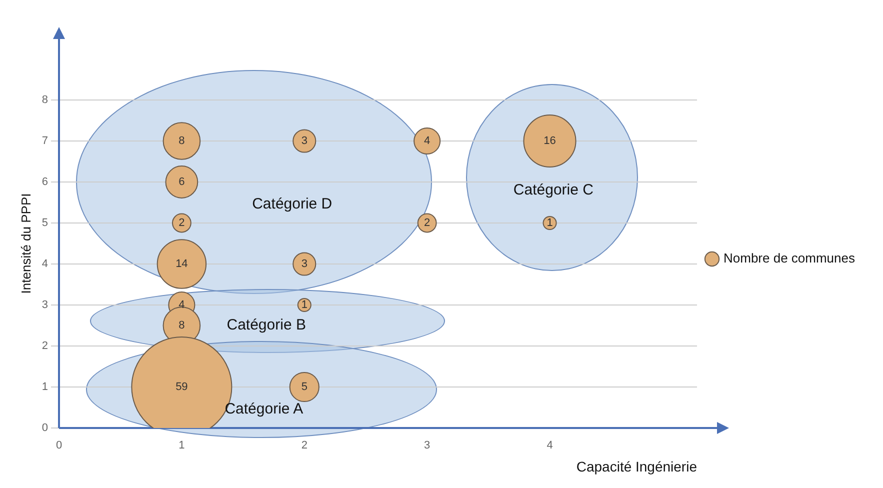  I want to click on data-label: 14, so click(182, 264).